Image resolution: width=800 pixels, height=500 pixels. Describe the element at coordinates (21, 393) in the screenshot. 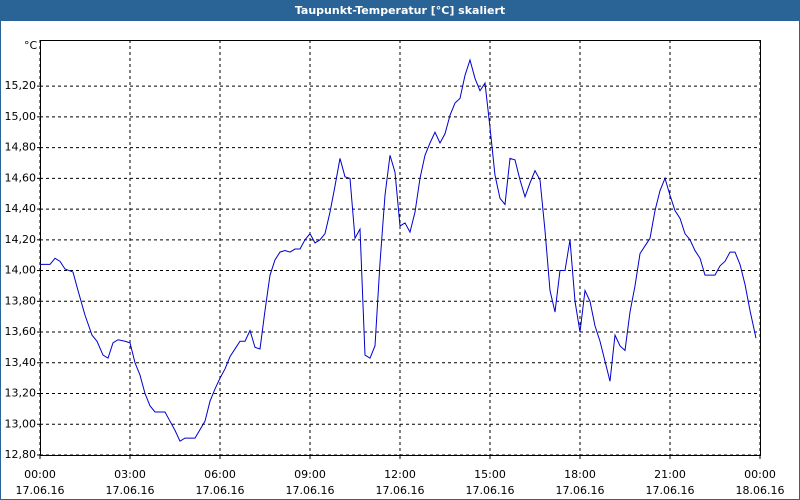

I see `y-tick-label: 13,20` at that location.